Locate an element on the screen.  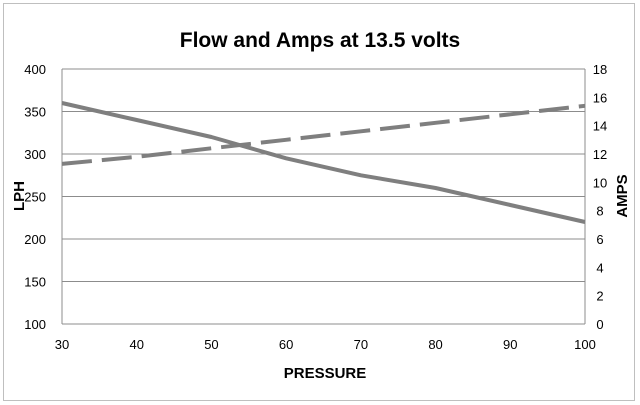
x-tick-label: 50 is located at coordinates (211, 344).